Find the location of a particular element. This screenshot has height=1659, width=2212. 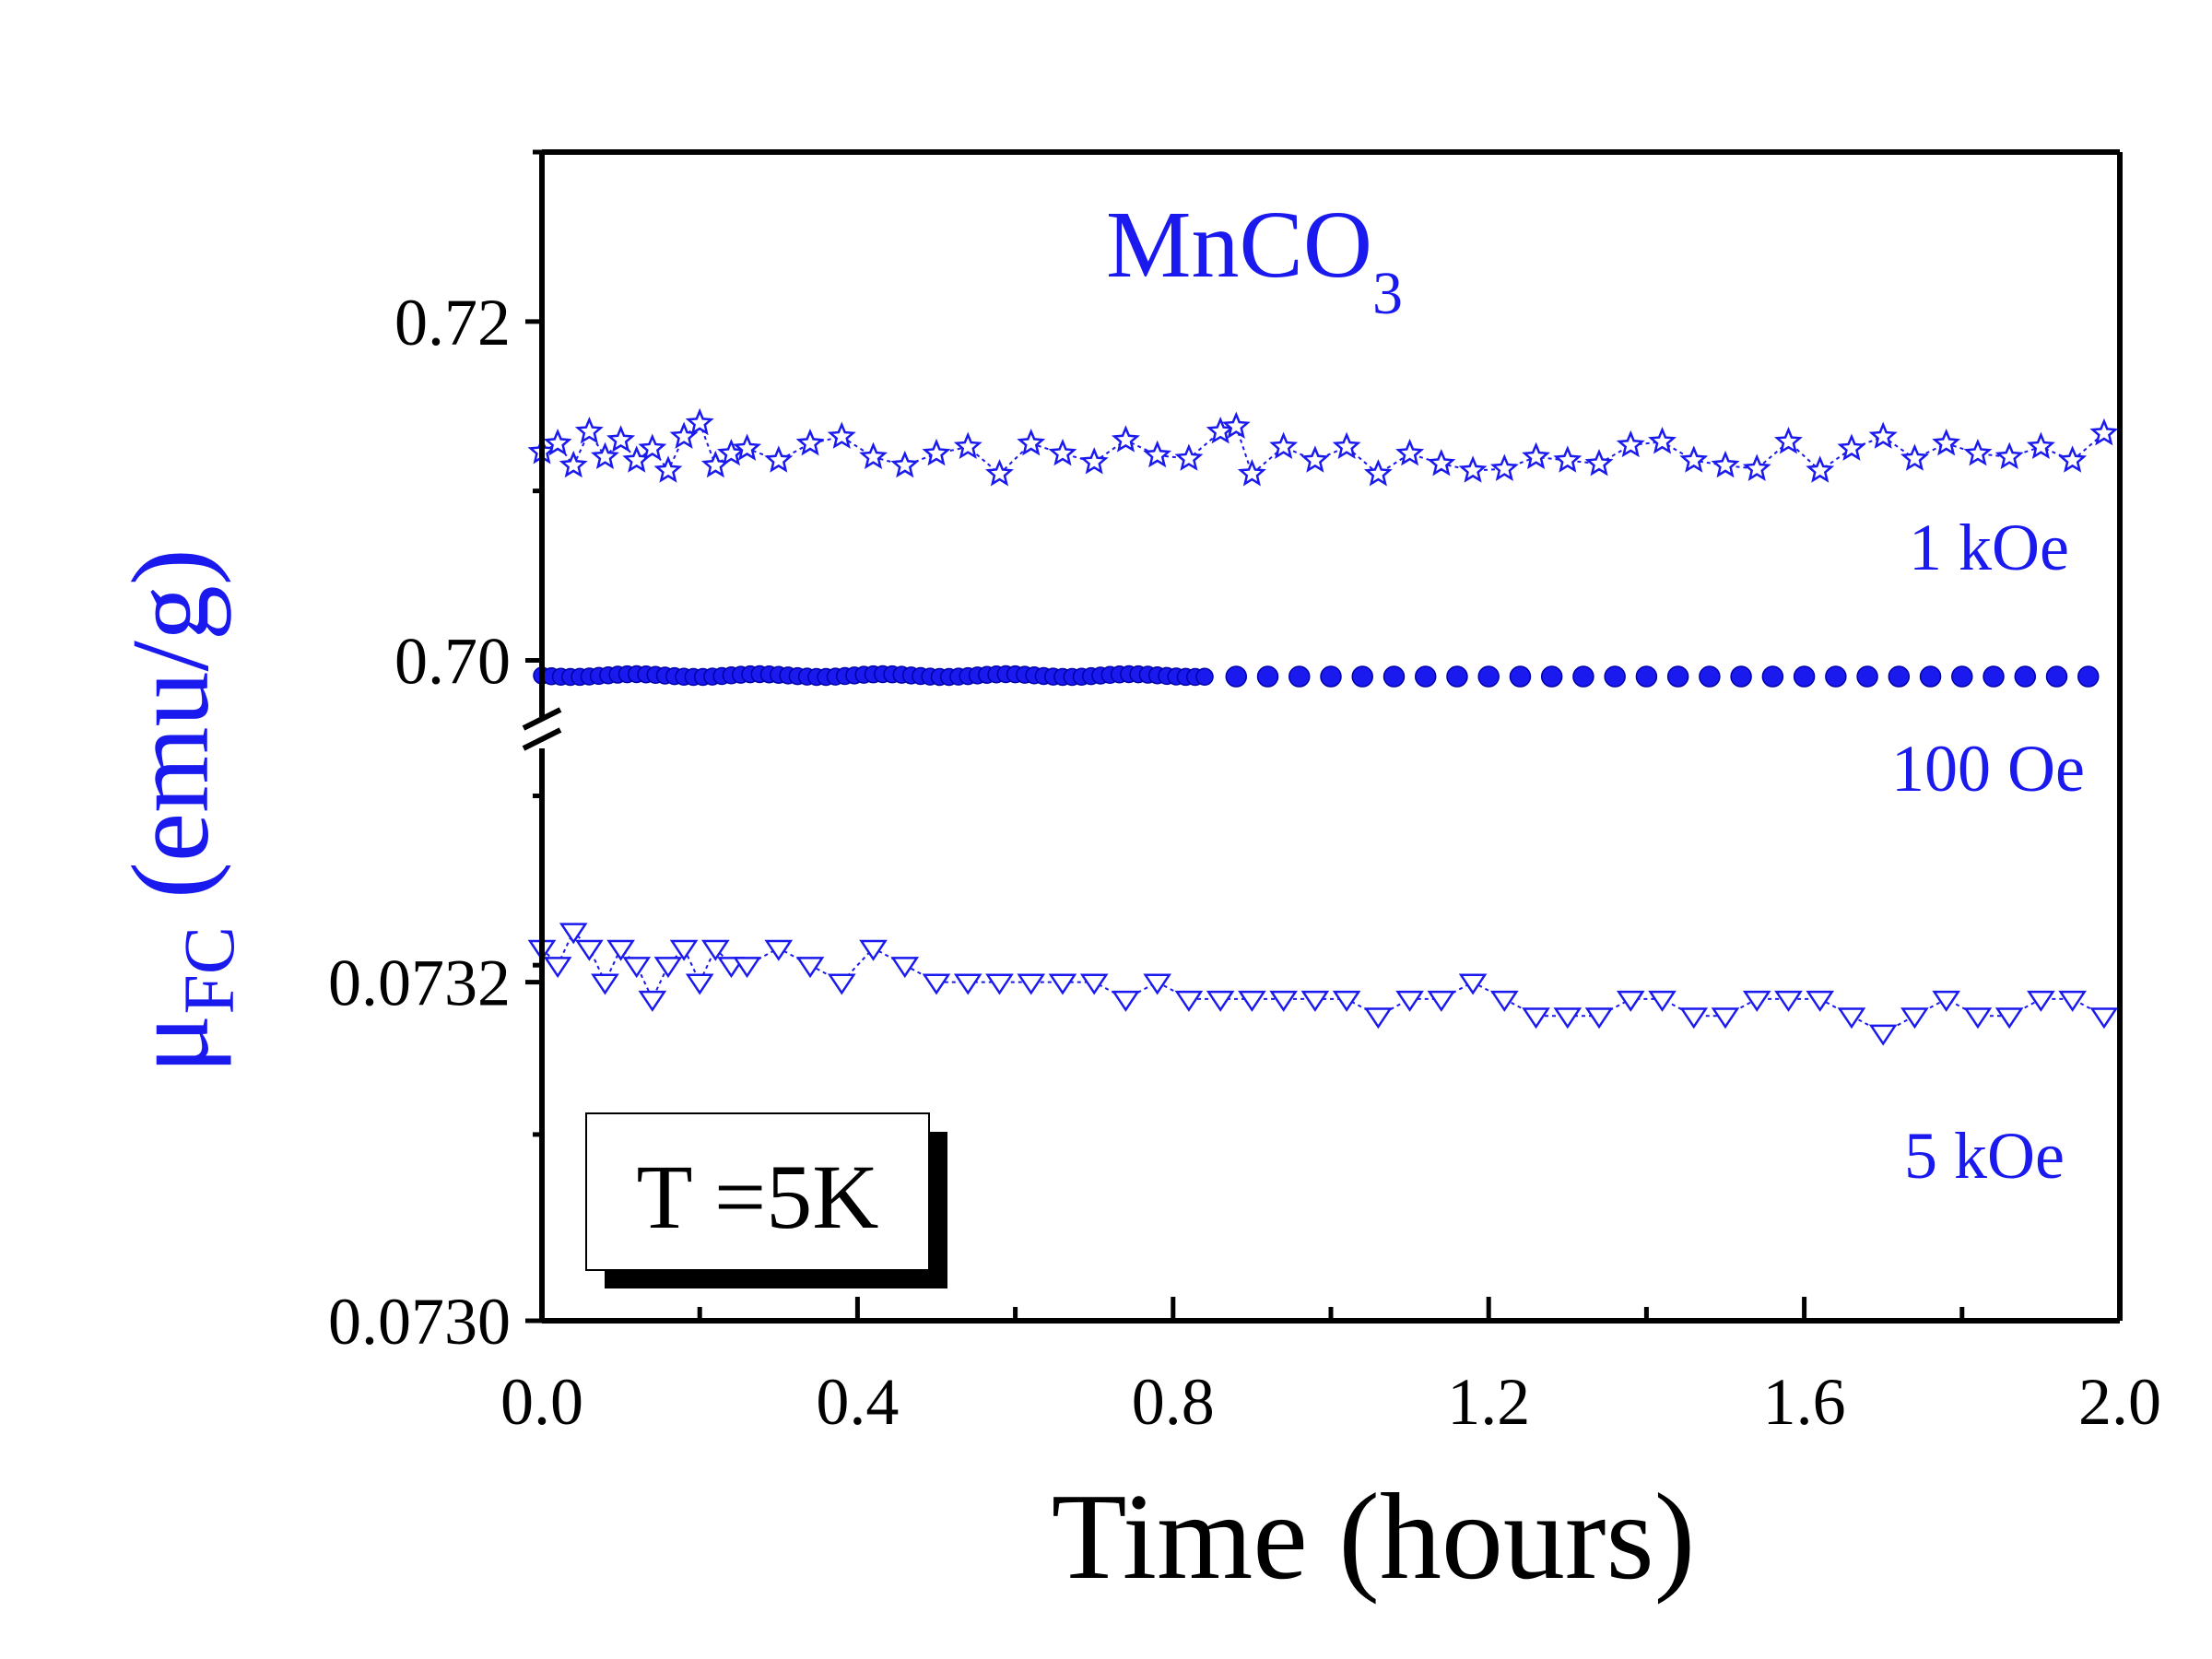

temperature-annotation: T =5K is located at coordinates (766, 1200).